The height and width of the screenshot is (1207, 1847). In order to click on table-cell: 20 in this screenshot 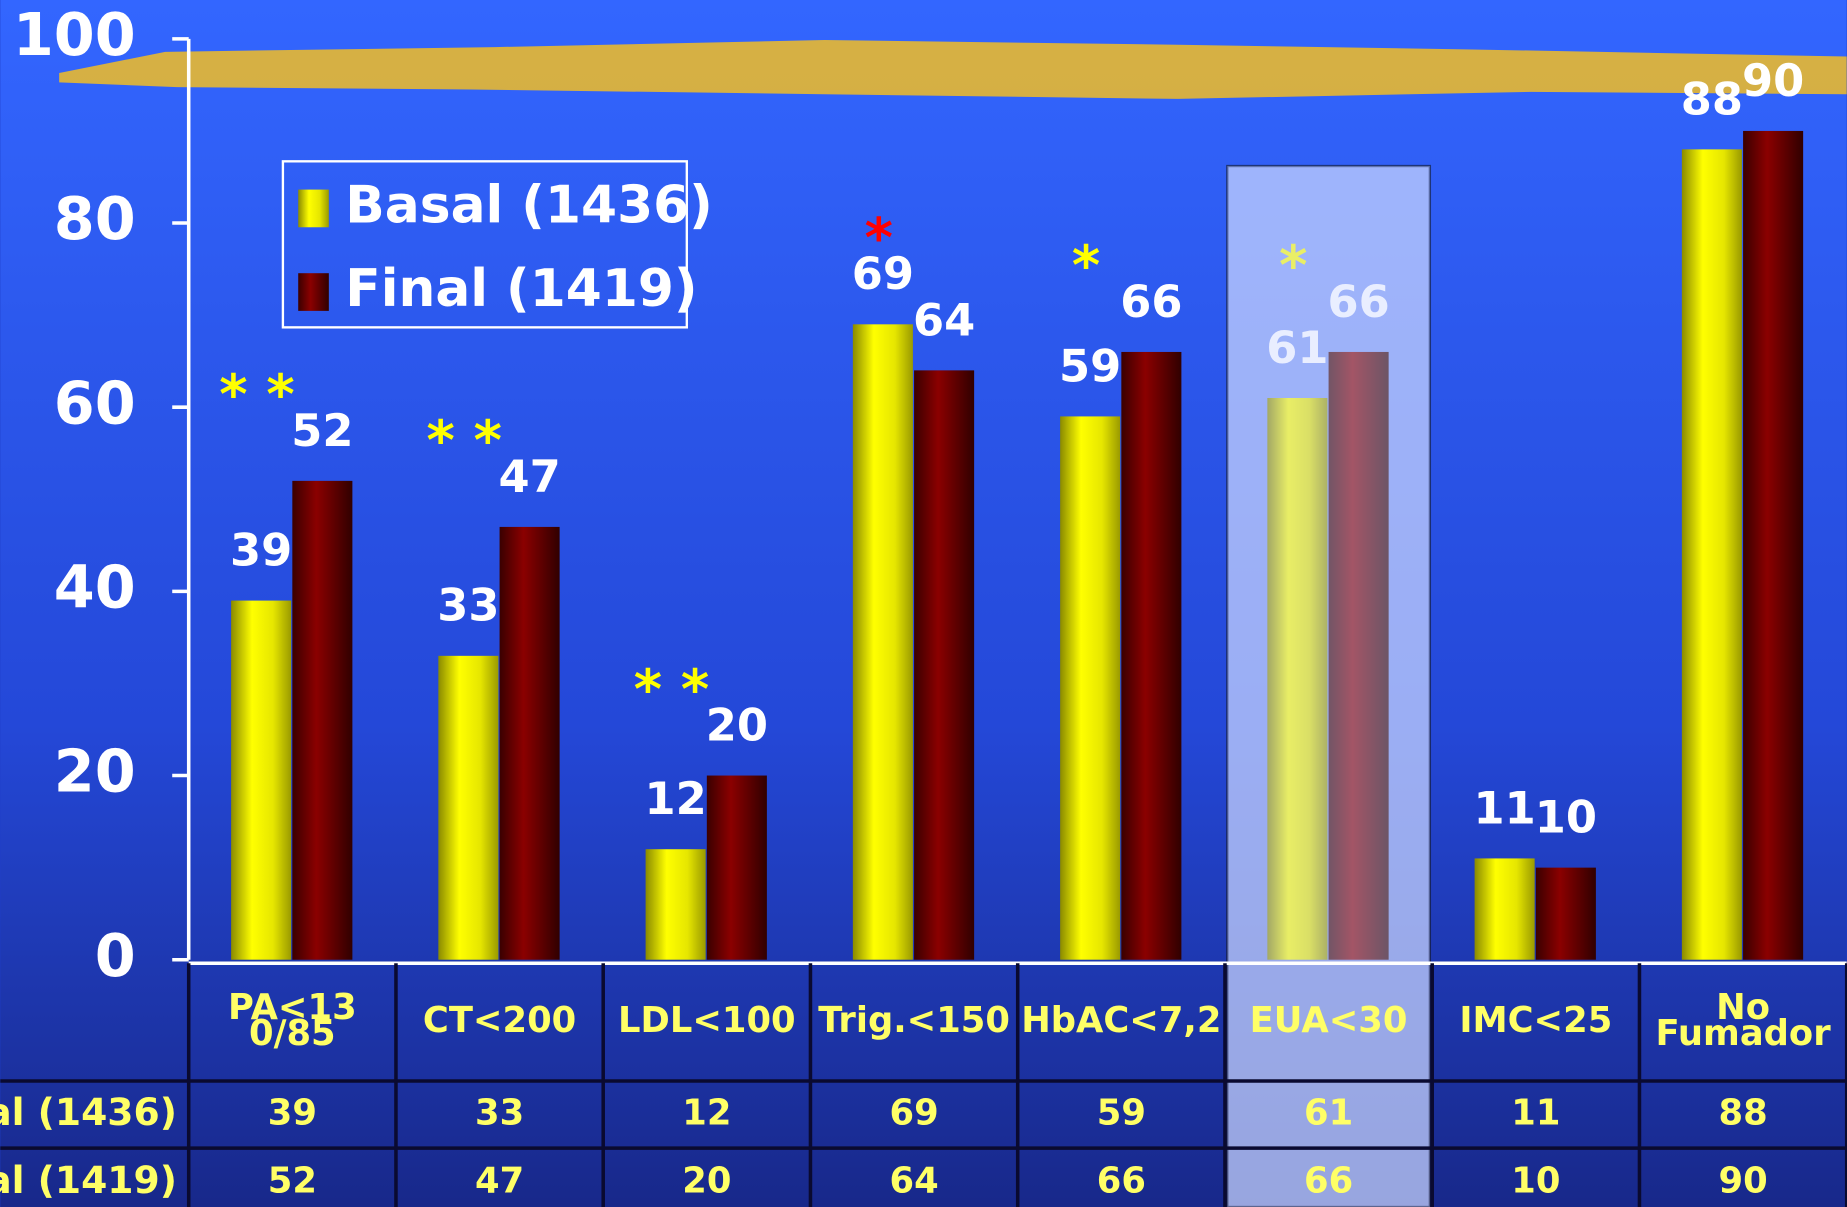, I will do `click(706, 1180)`.